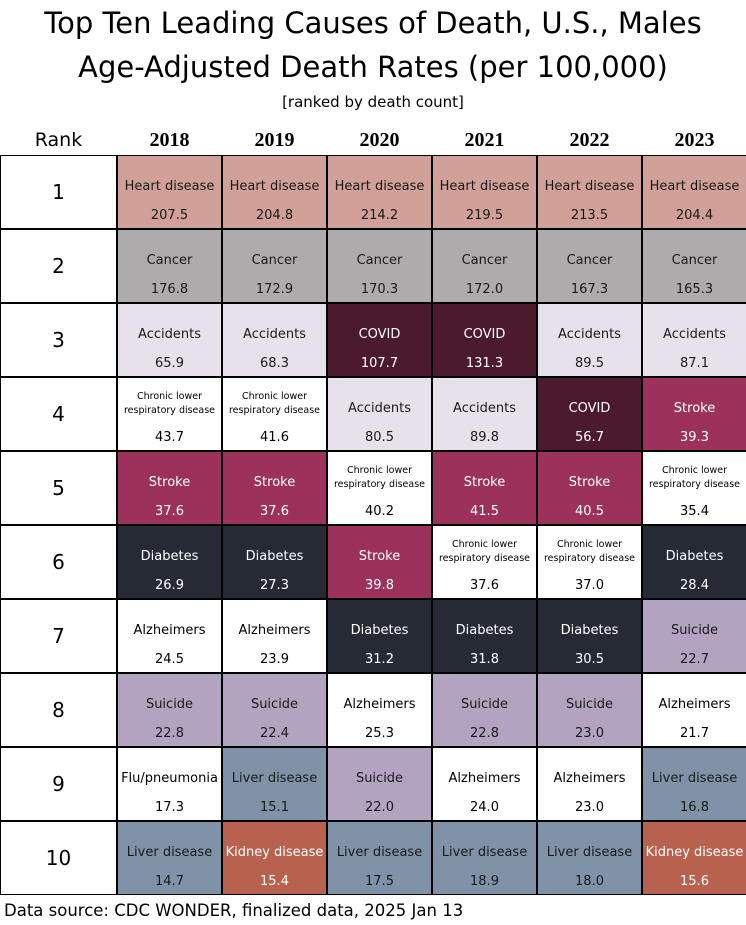  I want to click on table-cell: Diabetes 30.5, so click(589, 636).